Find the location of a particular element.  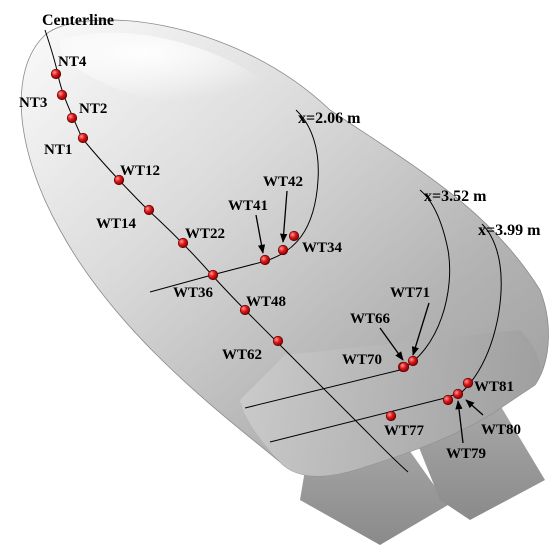

arrow-wt71 is located at coordinates (420, 329).